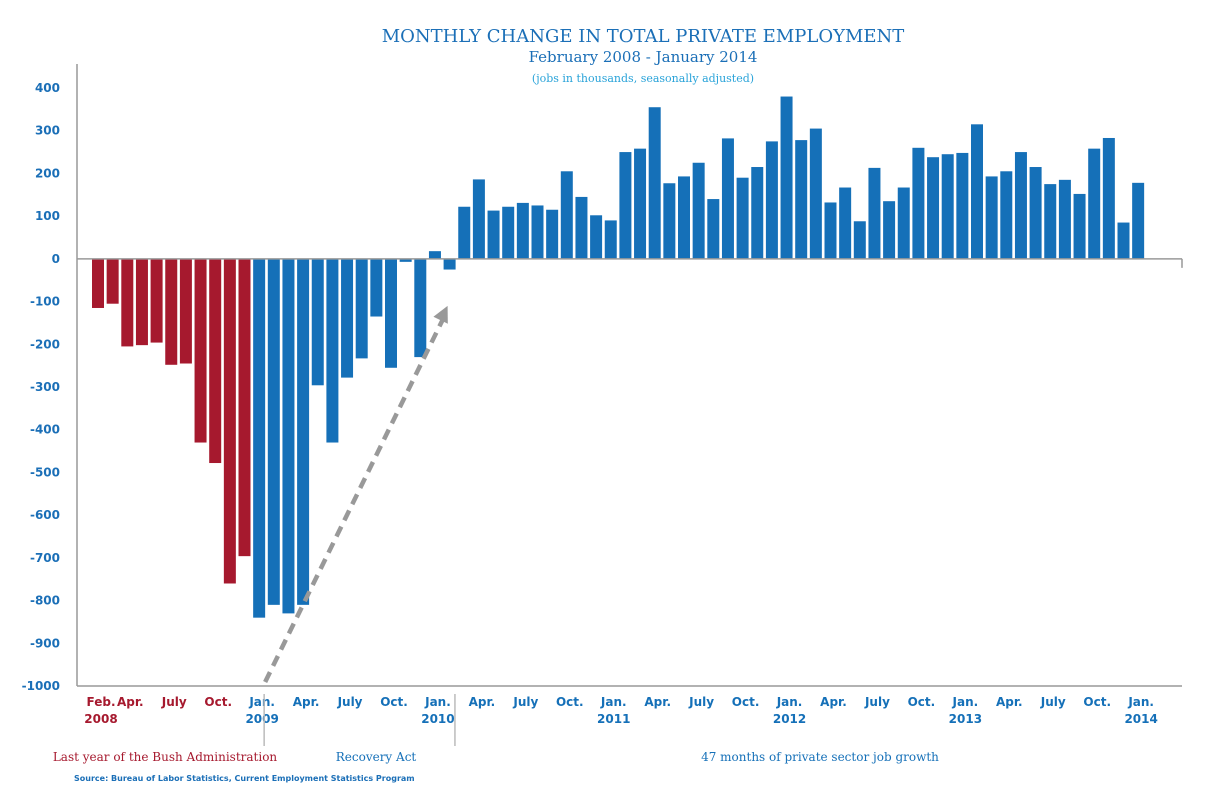 This screenshot has height=792, width=1224. What do you see at coordinates (933, 208) in the screenshot?
I see `bar-nov-2012` at bounding box center [933, 208].